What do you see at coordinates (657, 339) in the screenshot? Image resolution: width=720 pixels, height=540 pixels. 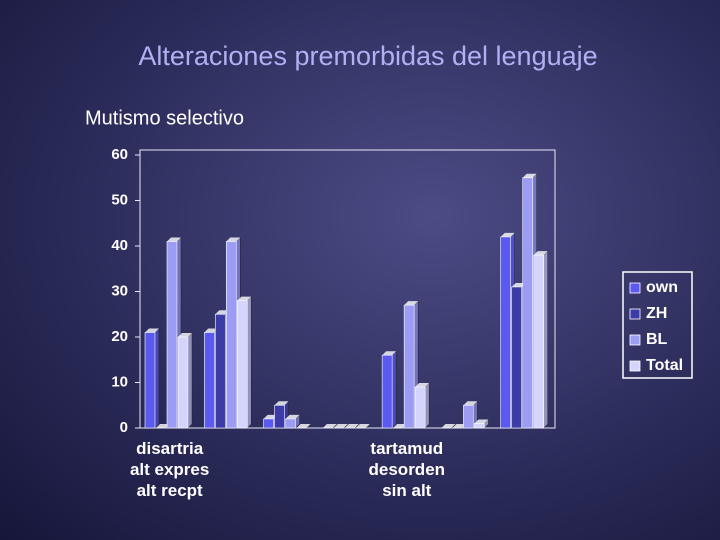 I see `legend-label: BL` at bounding box center [657, 339].